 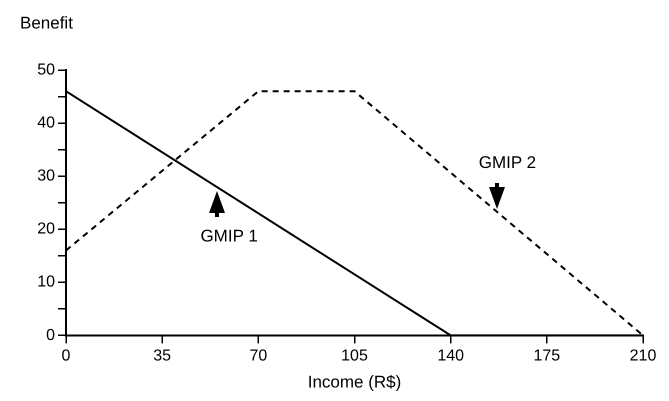 I want to click on x-tick-label: 210, so click(x=643, y=355).